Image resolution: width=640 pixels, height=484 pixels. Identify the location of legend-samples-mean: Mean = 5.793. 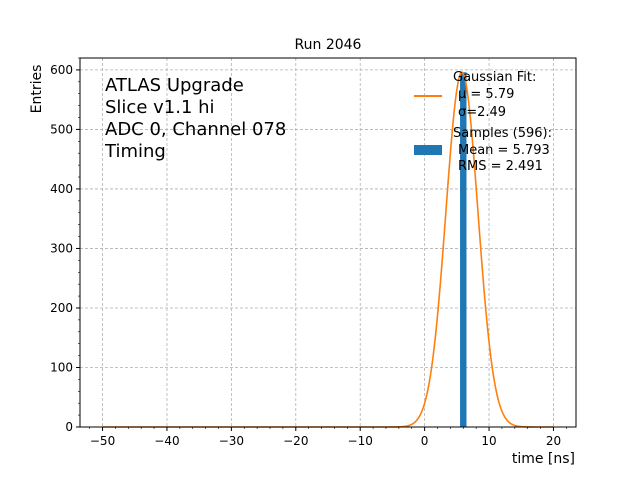
(504, 150).